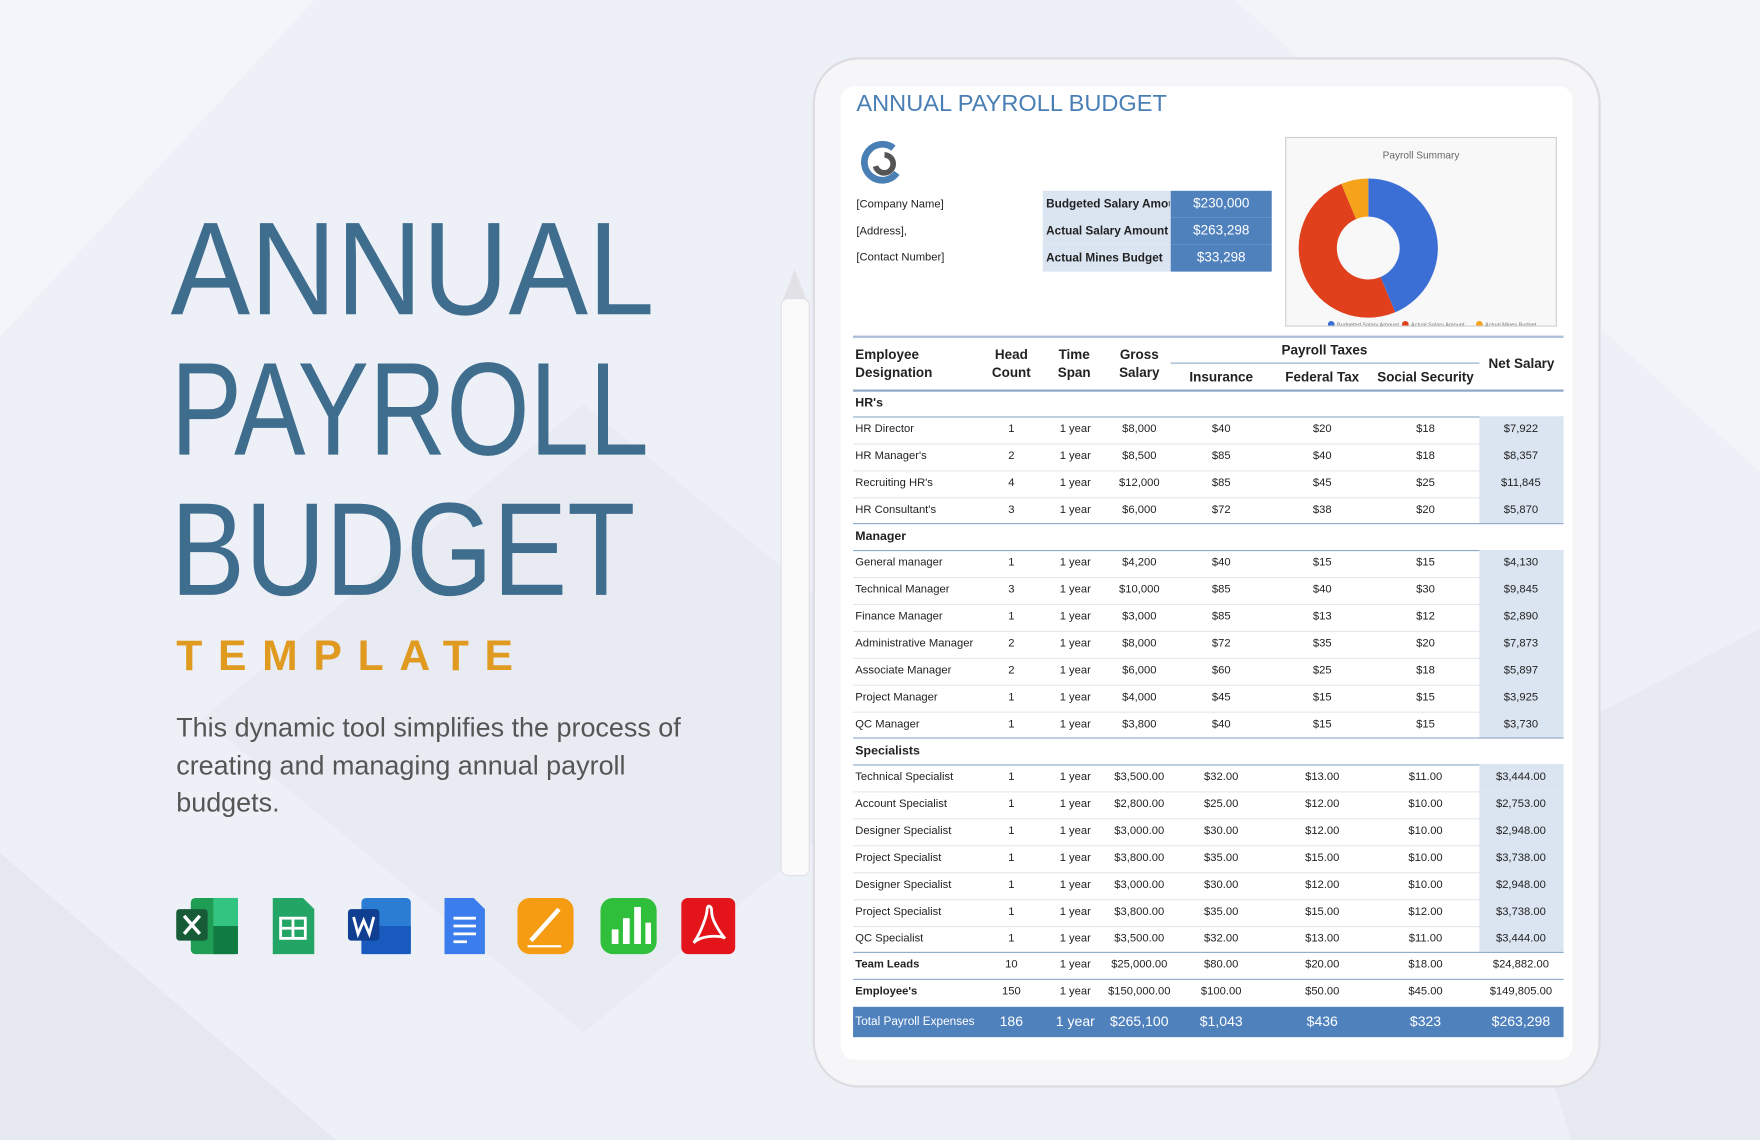  What do you see at coordinates (1438, 324) in the screenshot?
I see `legend-label: Actual Salary Amount` at bounding box center [1438, 324].